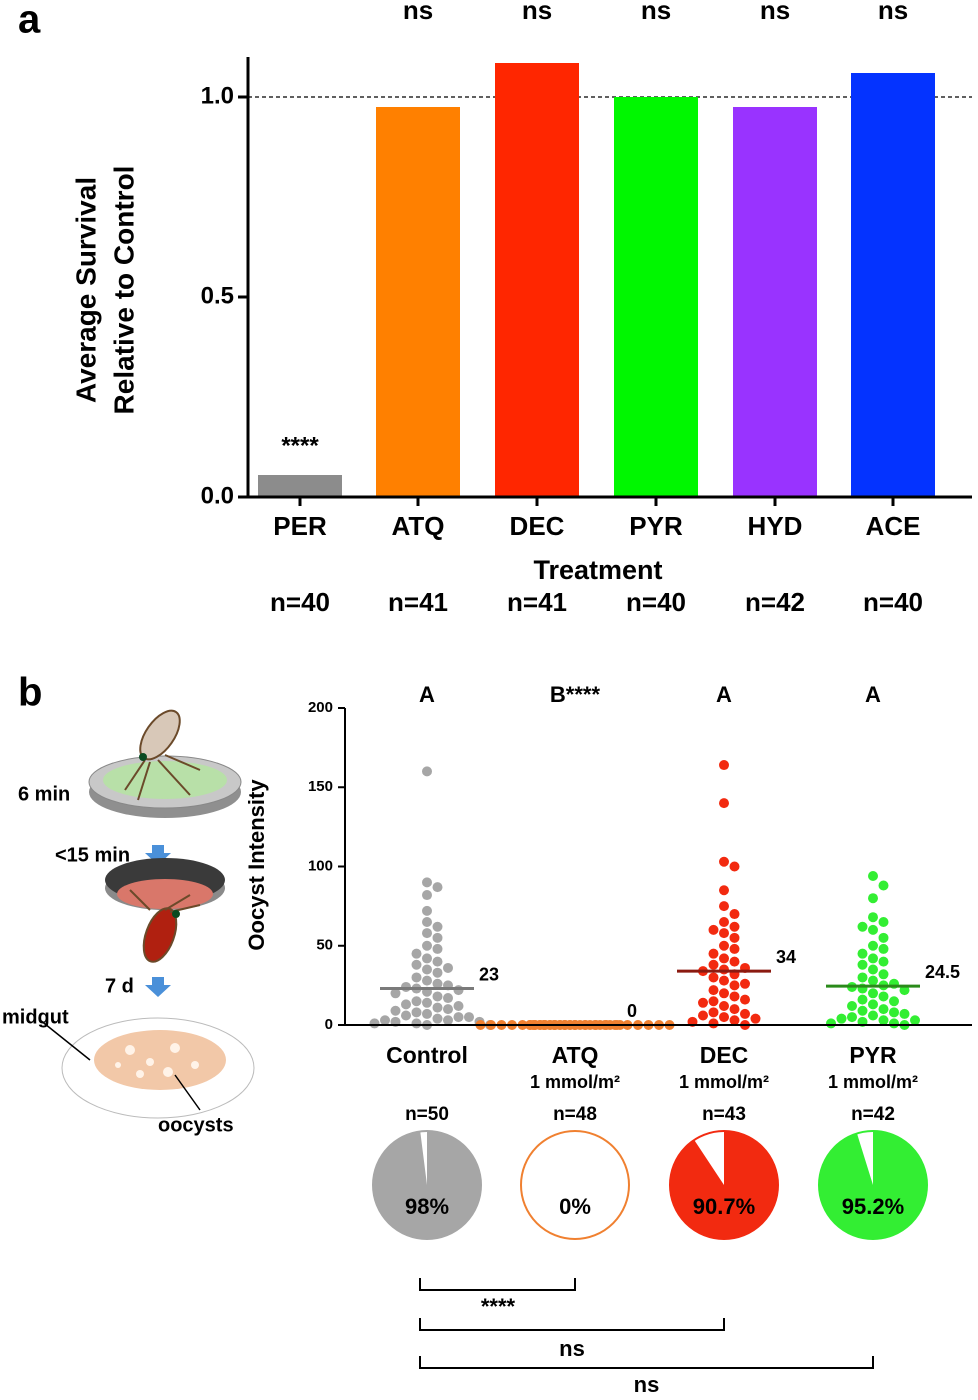 The width and height of the screenshot is (978, 1400). Describe the element at coordinates (300, 602) in the screenshot. I see `n-label: n=40` at that location.